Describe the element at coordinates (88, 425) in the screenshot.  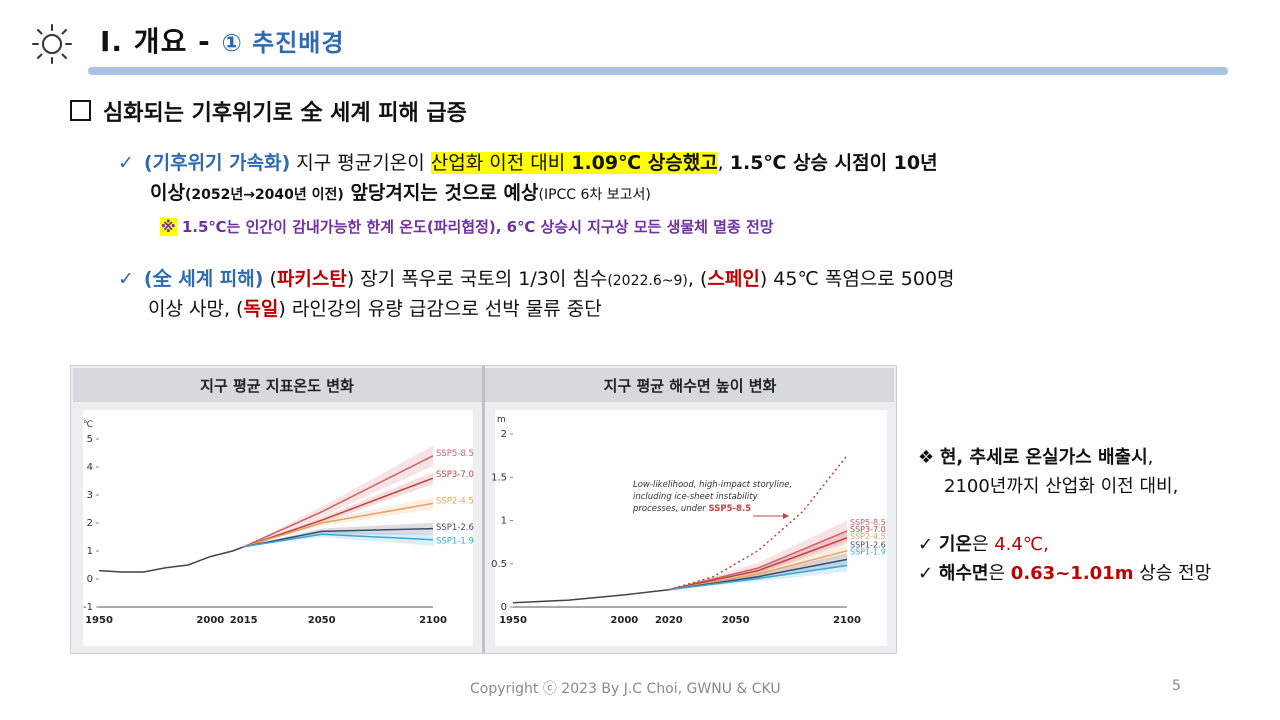
I see `y-axis-unit: ℃` at that location.